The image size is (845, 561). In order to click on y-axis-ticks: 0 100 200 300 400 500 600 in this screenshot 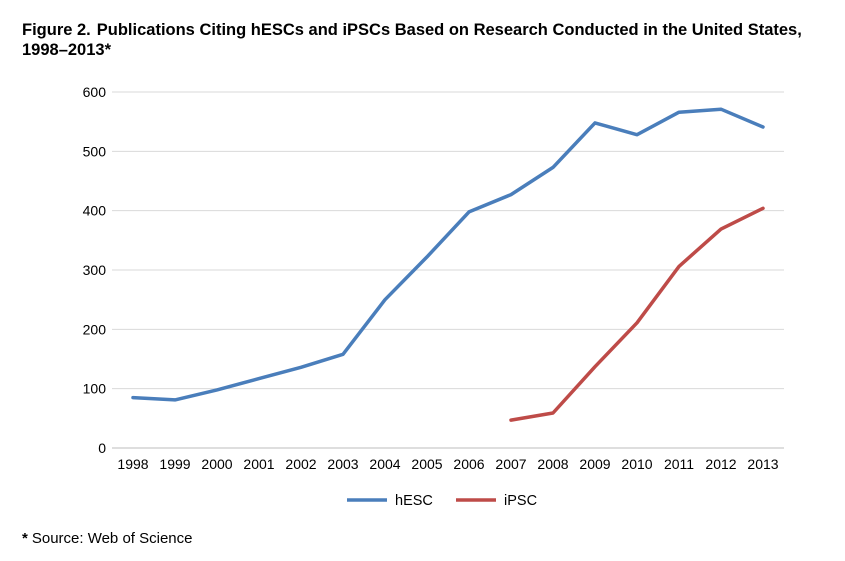, I will do `click(95, 270)`.